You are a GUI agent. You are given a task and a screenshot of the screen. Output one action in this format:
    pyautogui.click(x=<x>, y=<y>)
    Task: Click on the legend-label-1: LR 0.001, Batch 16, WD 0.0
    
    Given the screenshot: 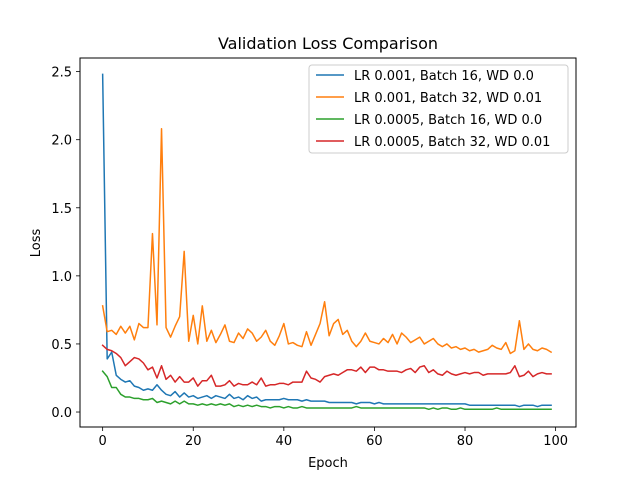 What is the action you would take?
    pyautogui.click(x=444, y=76)
    